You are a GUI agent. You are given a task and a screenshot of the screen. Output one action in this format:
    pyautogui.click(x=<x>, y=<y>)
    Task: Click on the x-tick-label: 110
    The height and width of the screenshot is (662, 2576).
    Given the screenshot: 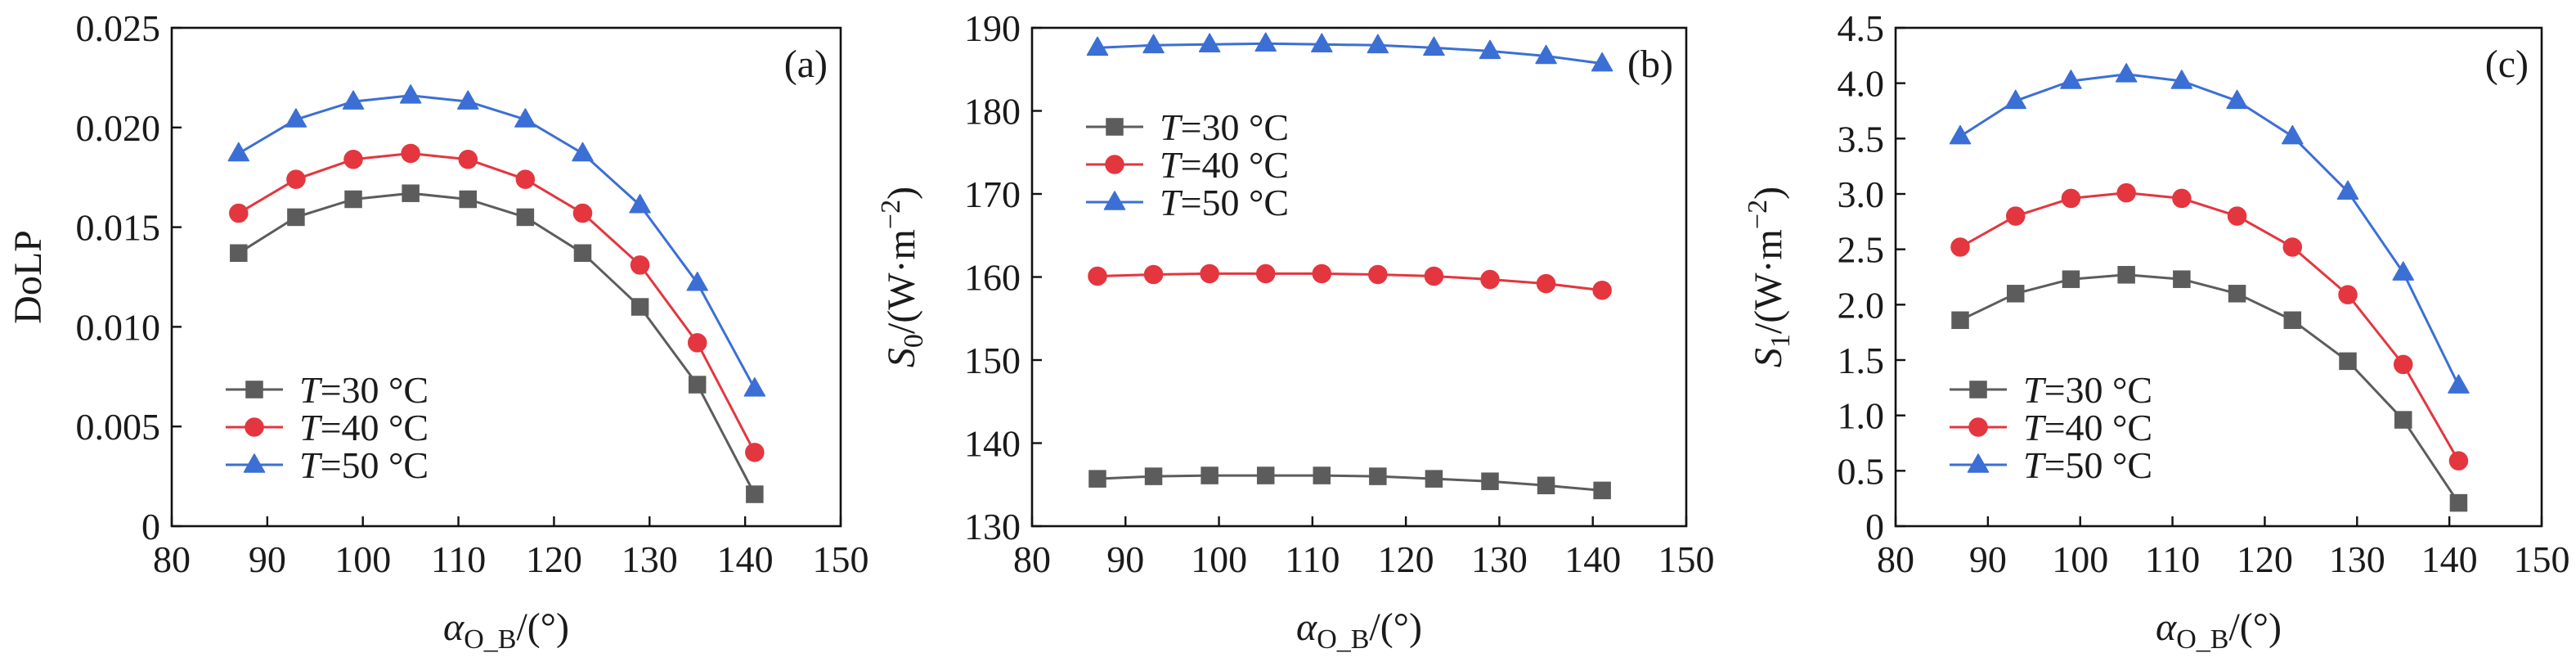 What is the action you would take?
    pyautogui.click(x=459, y=559)
    